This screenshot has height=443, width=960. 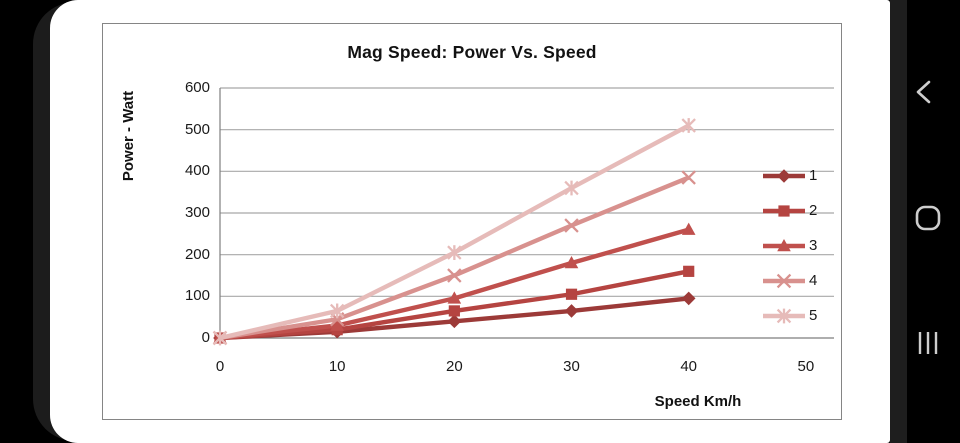 What do you see at coordinates (928, 218) in the screenshot?
I see `rounded-square-icon` at bounding box center [928, 218].